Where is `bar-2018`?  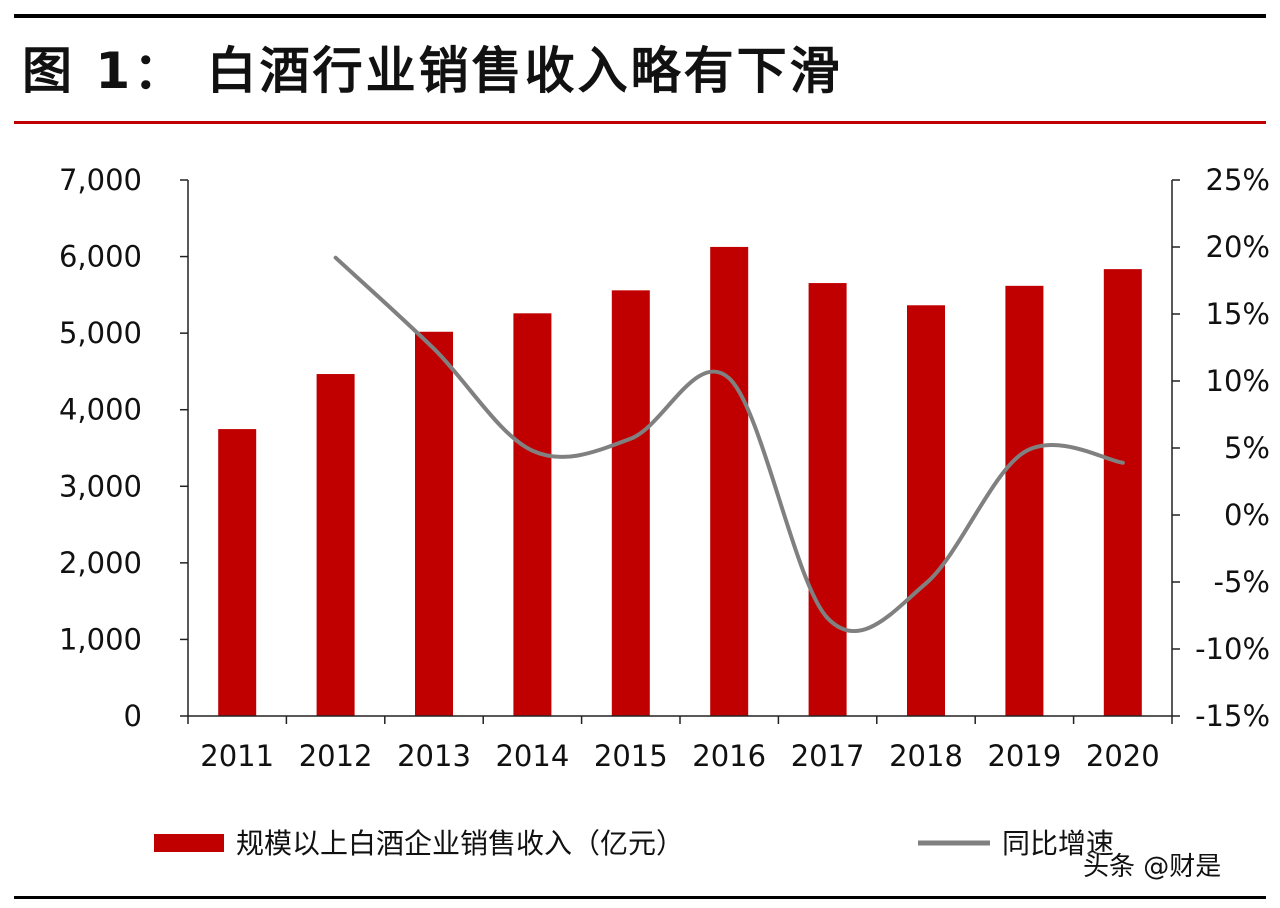 bar-2018 is located at coordinates (926, 510).